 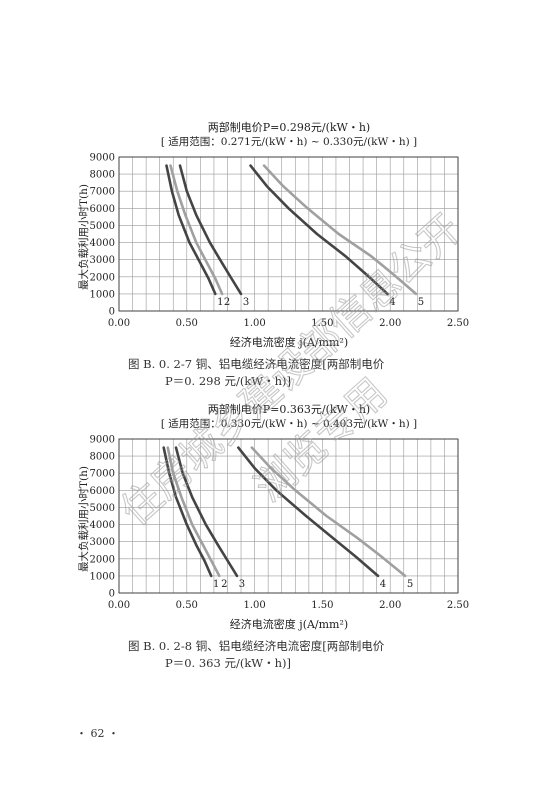 What do you see at coordinates (289, 342) in the screenshot?
I see `chart-1-x-axis-label: 经济电流密度 j(A/mm²)` at bounding box center [289, 342].